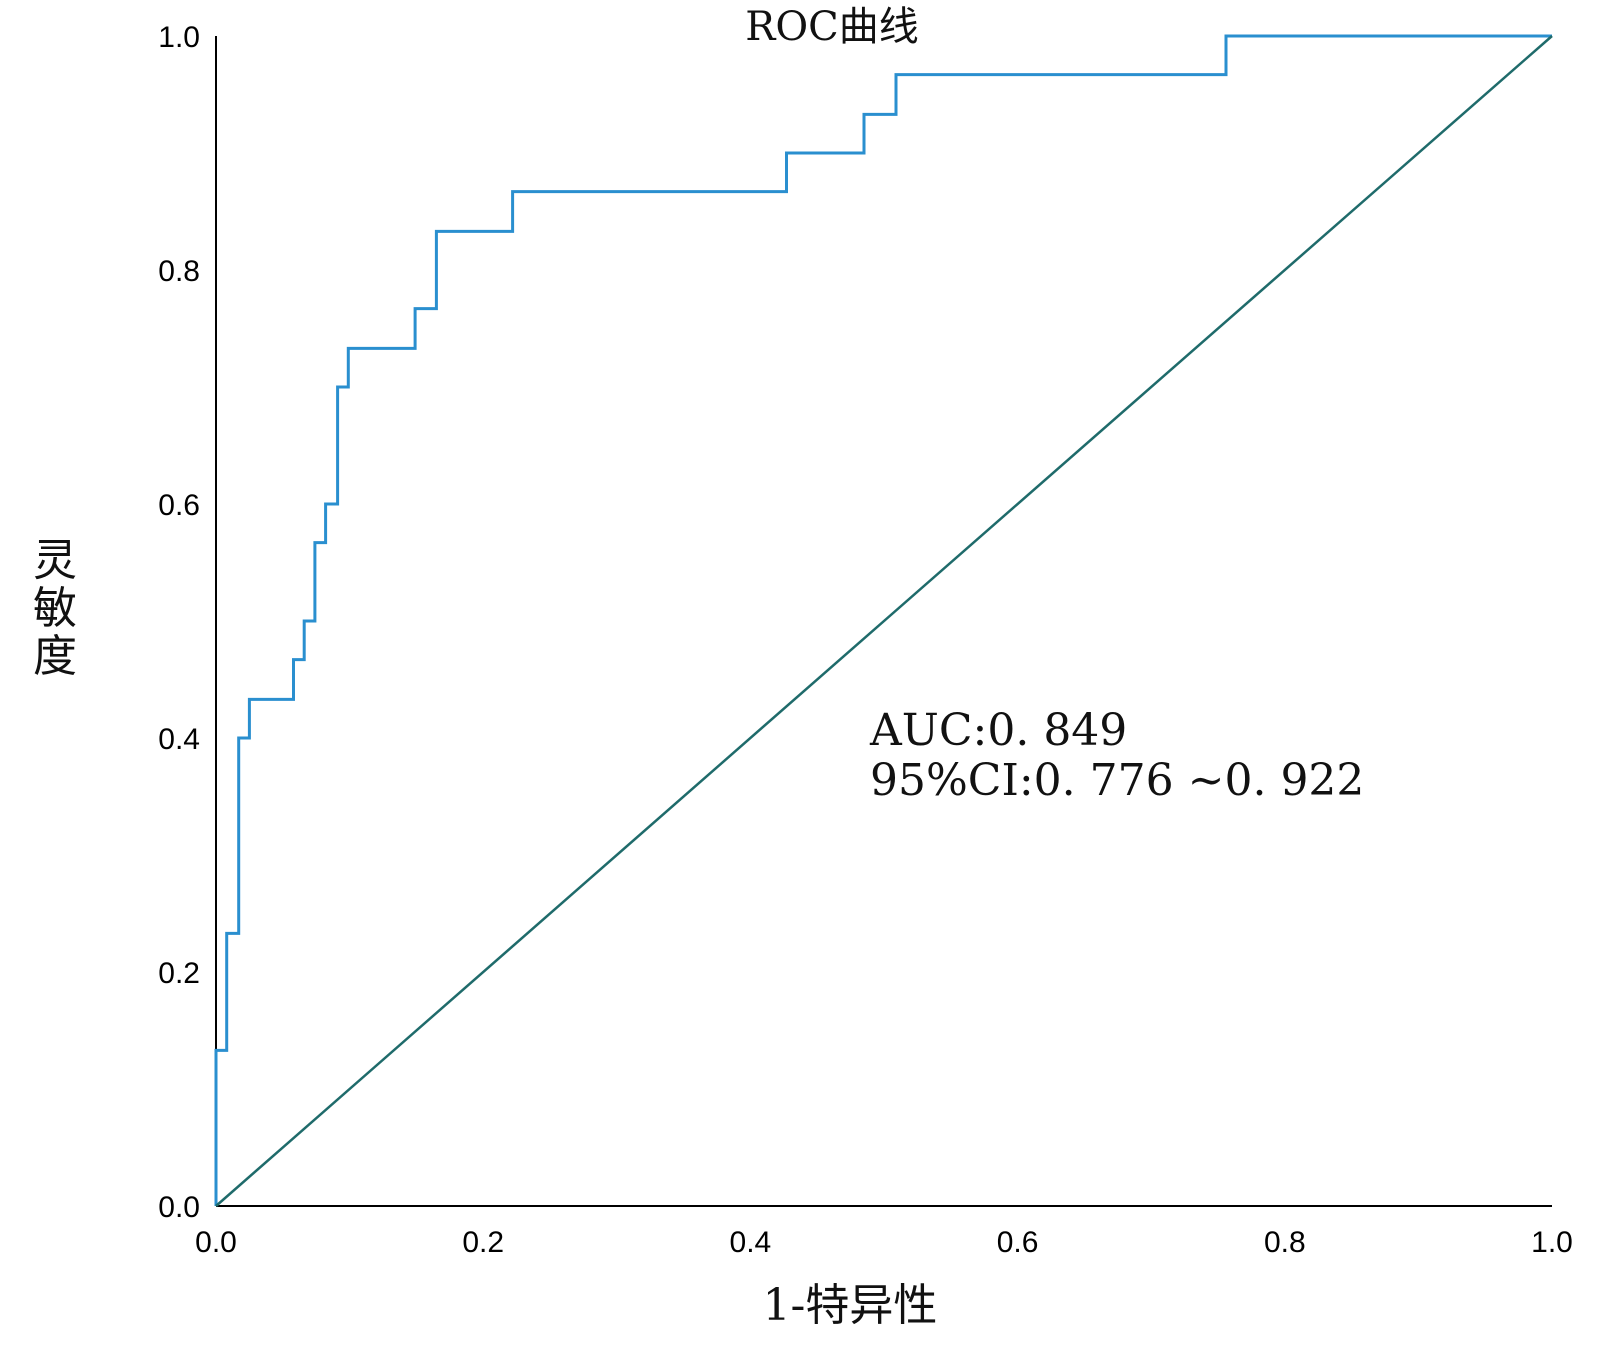 This screenshot has height=1351, width=1600. What do you see at coordinates (998, 730) in the screenshot?
I see `auc-annotation: AUC:0. 849` at bounding box center [998, 730].